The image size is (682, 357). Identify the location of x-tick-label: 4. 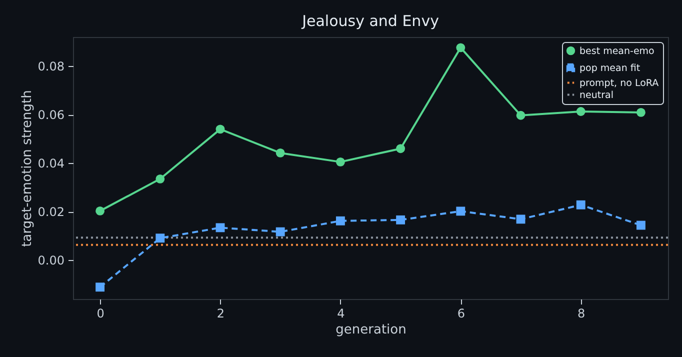
(341, 313).